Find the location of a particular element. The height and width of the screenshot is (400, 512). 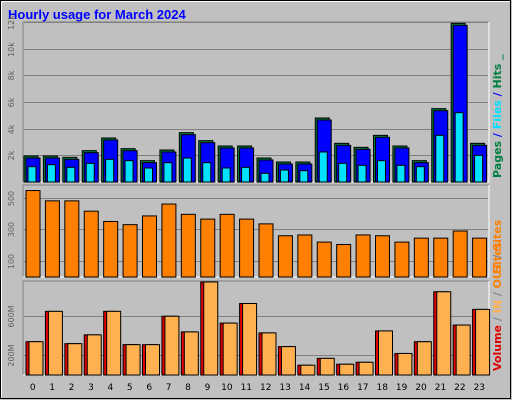

bar-hits-s2-h11 is located at coordinates (246, 174).